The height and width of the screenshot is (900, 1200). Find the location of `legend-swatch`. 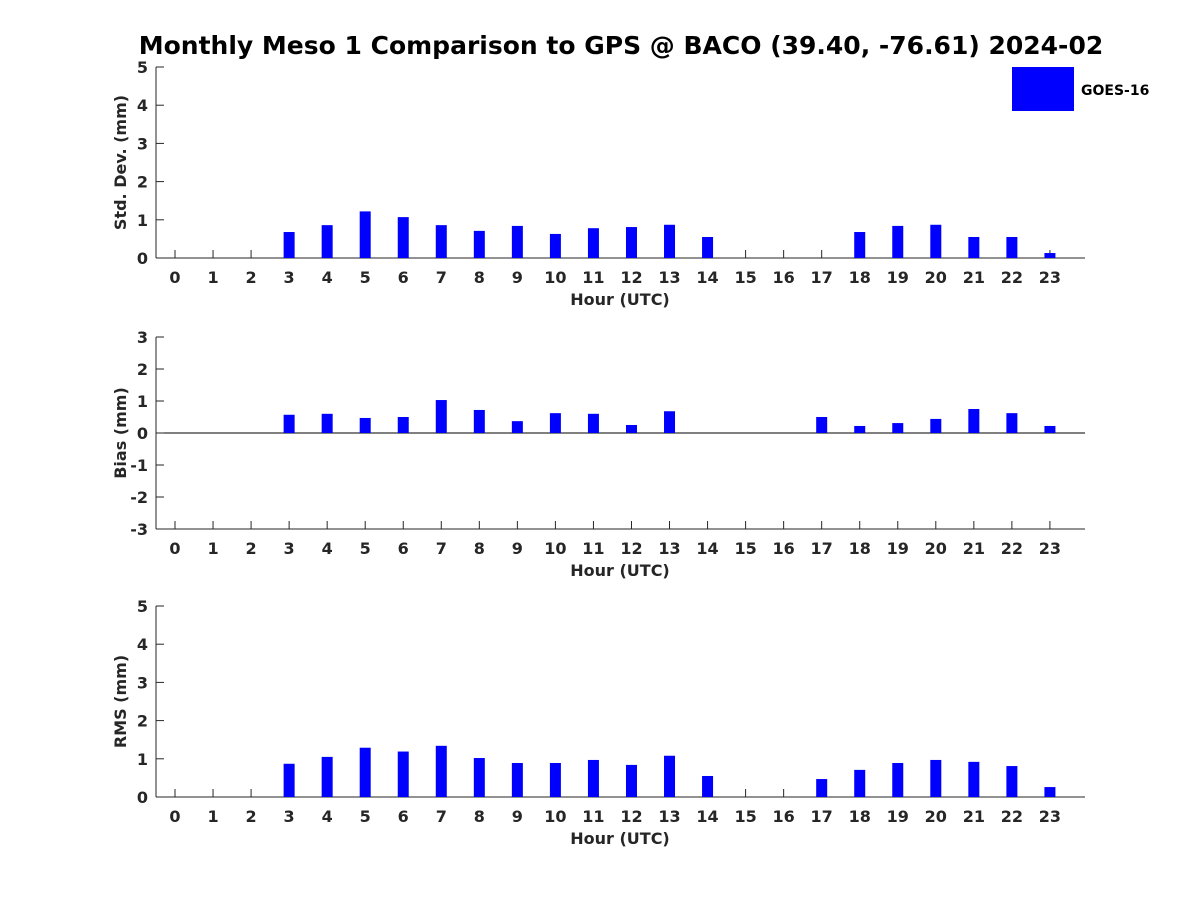

legend-swatch is located at coordinates (1043, 89).